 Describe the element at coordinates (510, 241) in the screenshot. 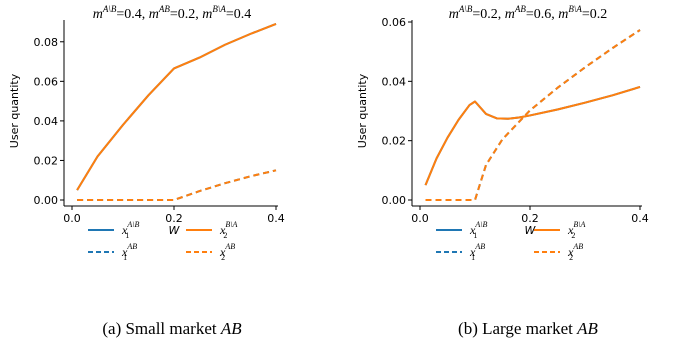

I see `legend-2: xA\B 1 xB\A 2 xAB 1 xAB 2` at that location.